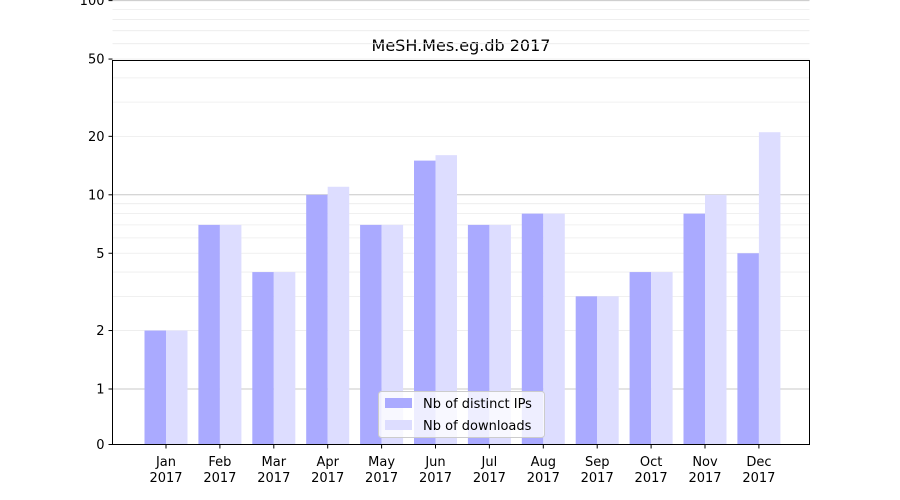 This screenshot has width=900, height=500. I want to click on y-tick-label: 5, so click(100, 254).